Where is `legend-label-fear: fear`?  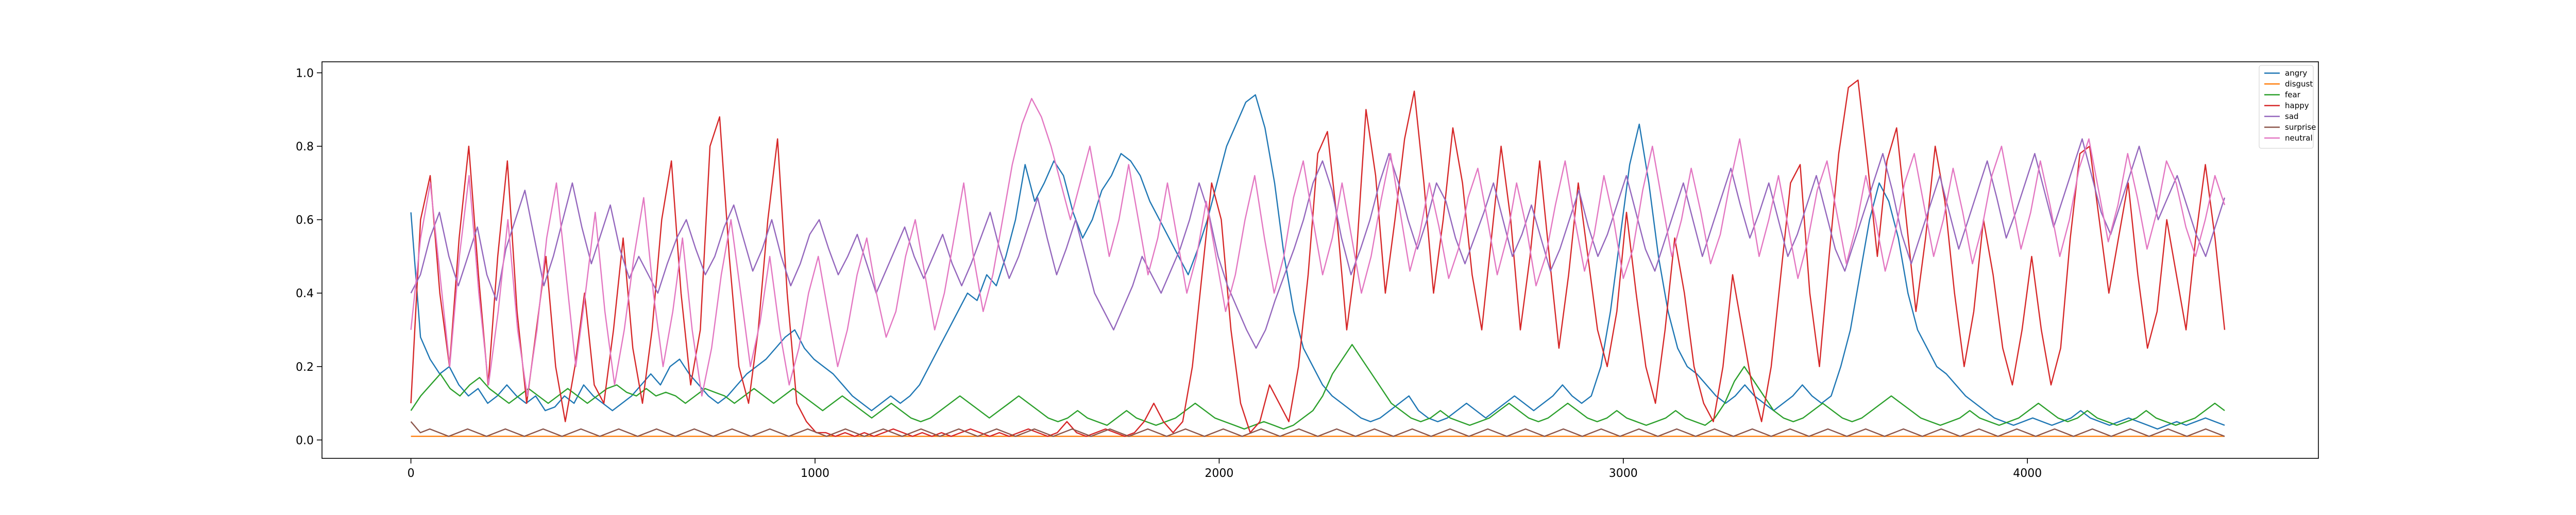
legend-label-fear: fear is located at coordinates (2293, 95).